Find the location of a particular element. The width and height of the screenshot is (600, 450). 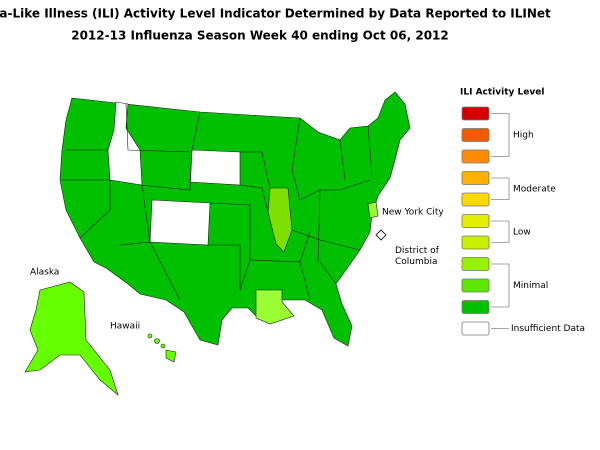

nyc-region is located at coordinates (373, 210).